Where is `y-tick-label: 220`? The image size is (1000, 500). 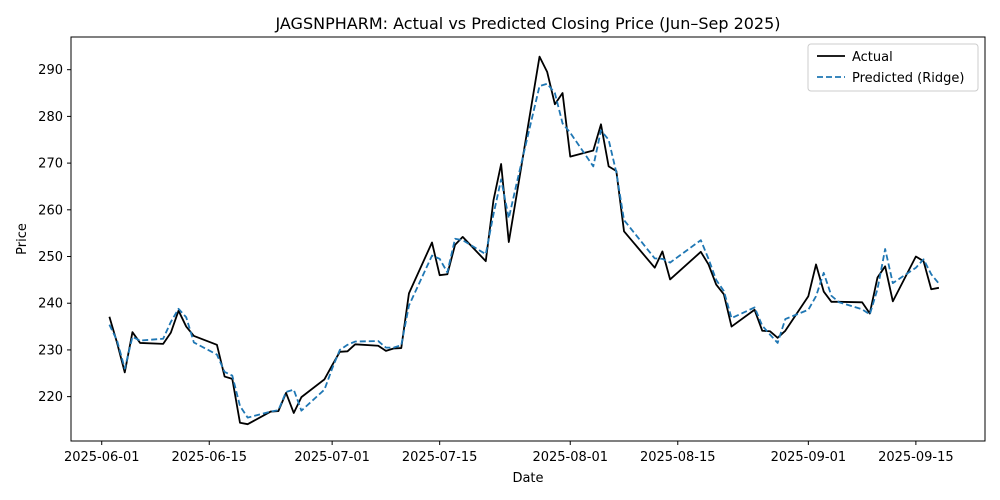
y-tick-label: 220 is located at coordinates (50, 397).